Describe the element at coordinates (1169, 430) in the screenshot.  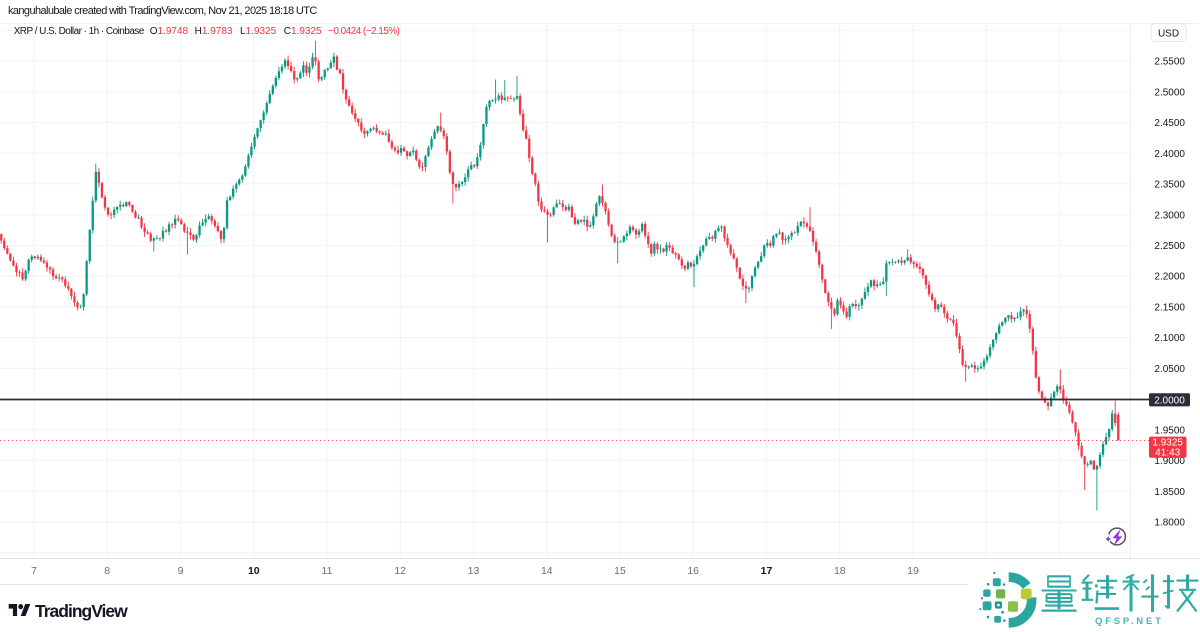
I see `svg-text: 1.9500` at that location.